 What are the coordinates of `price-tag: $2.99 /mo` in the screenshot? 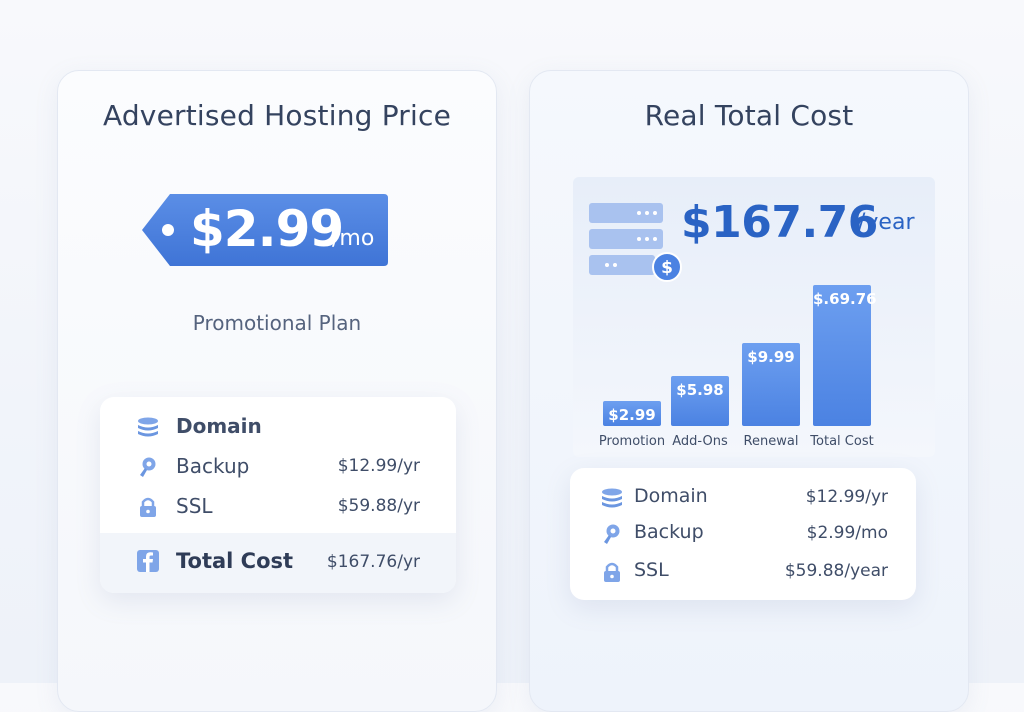 It's located at (265, 230).